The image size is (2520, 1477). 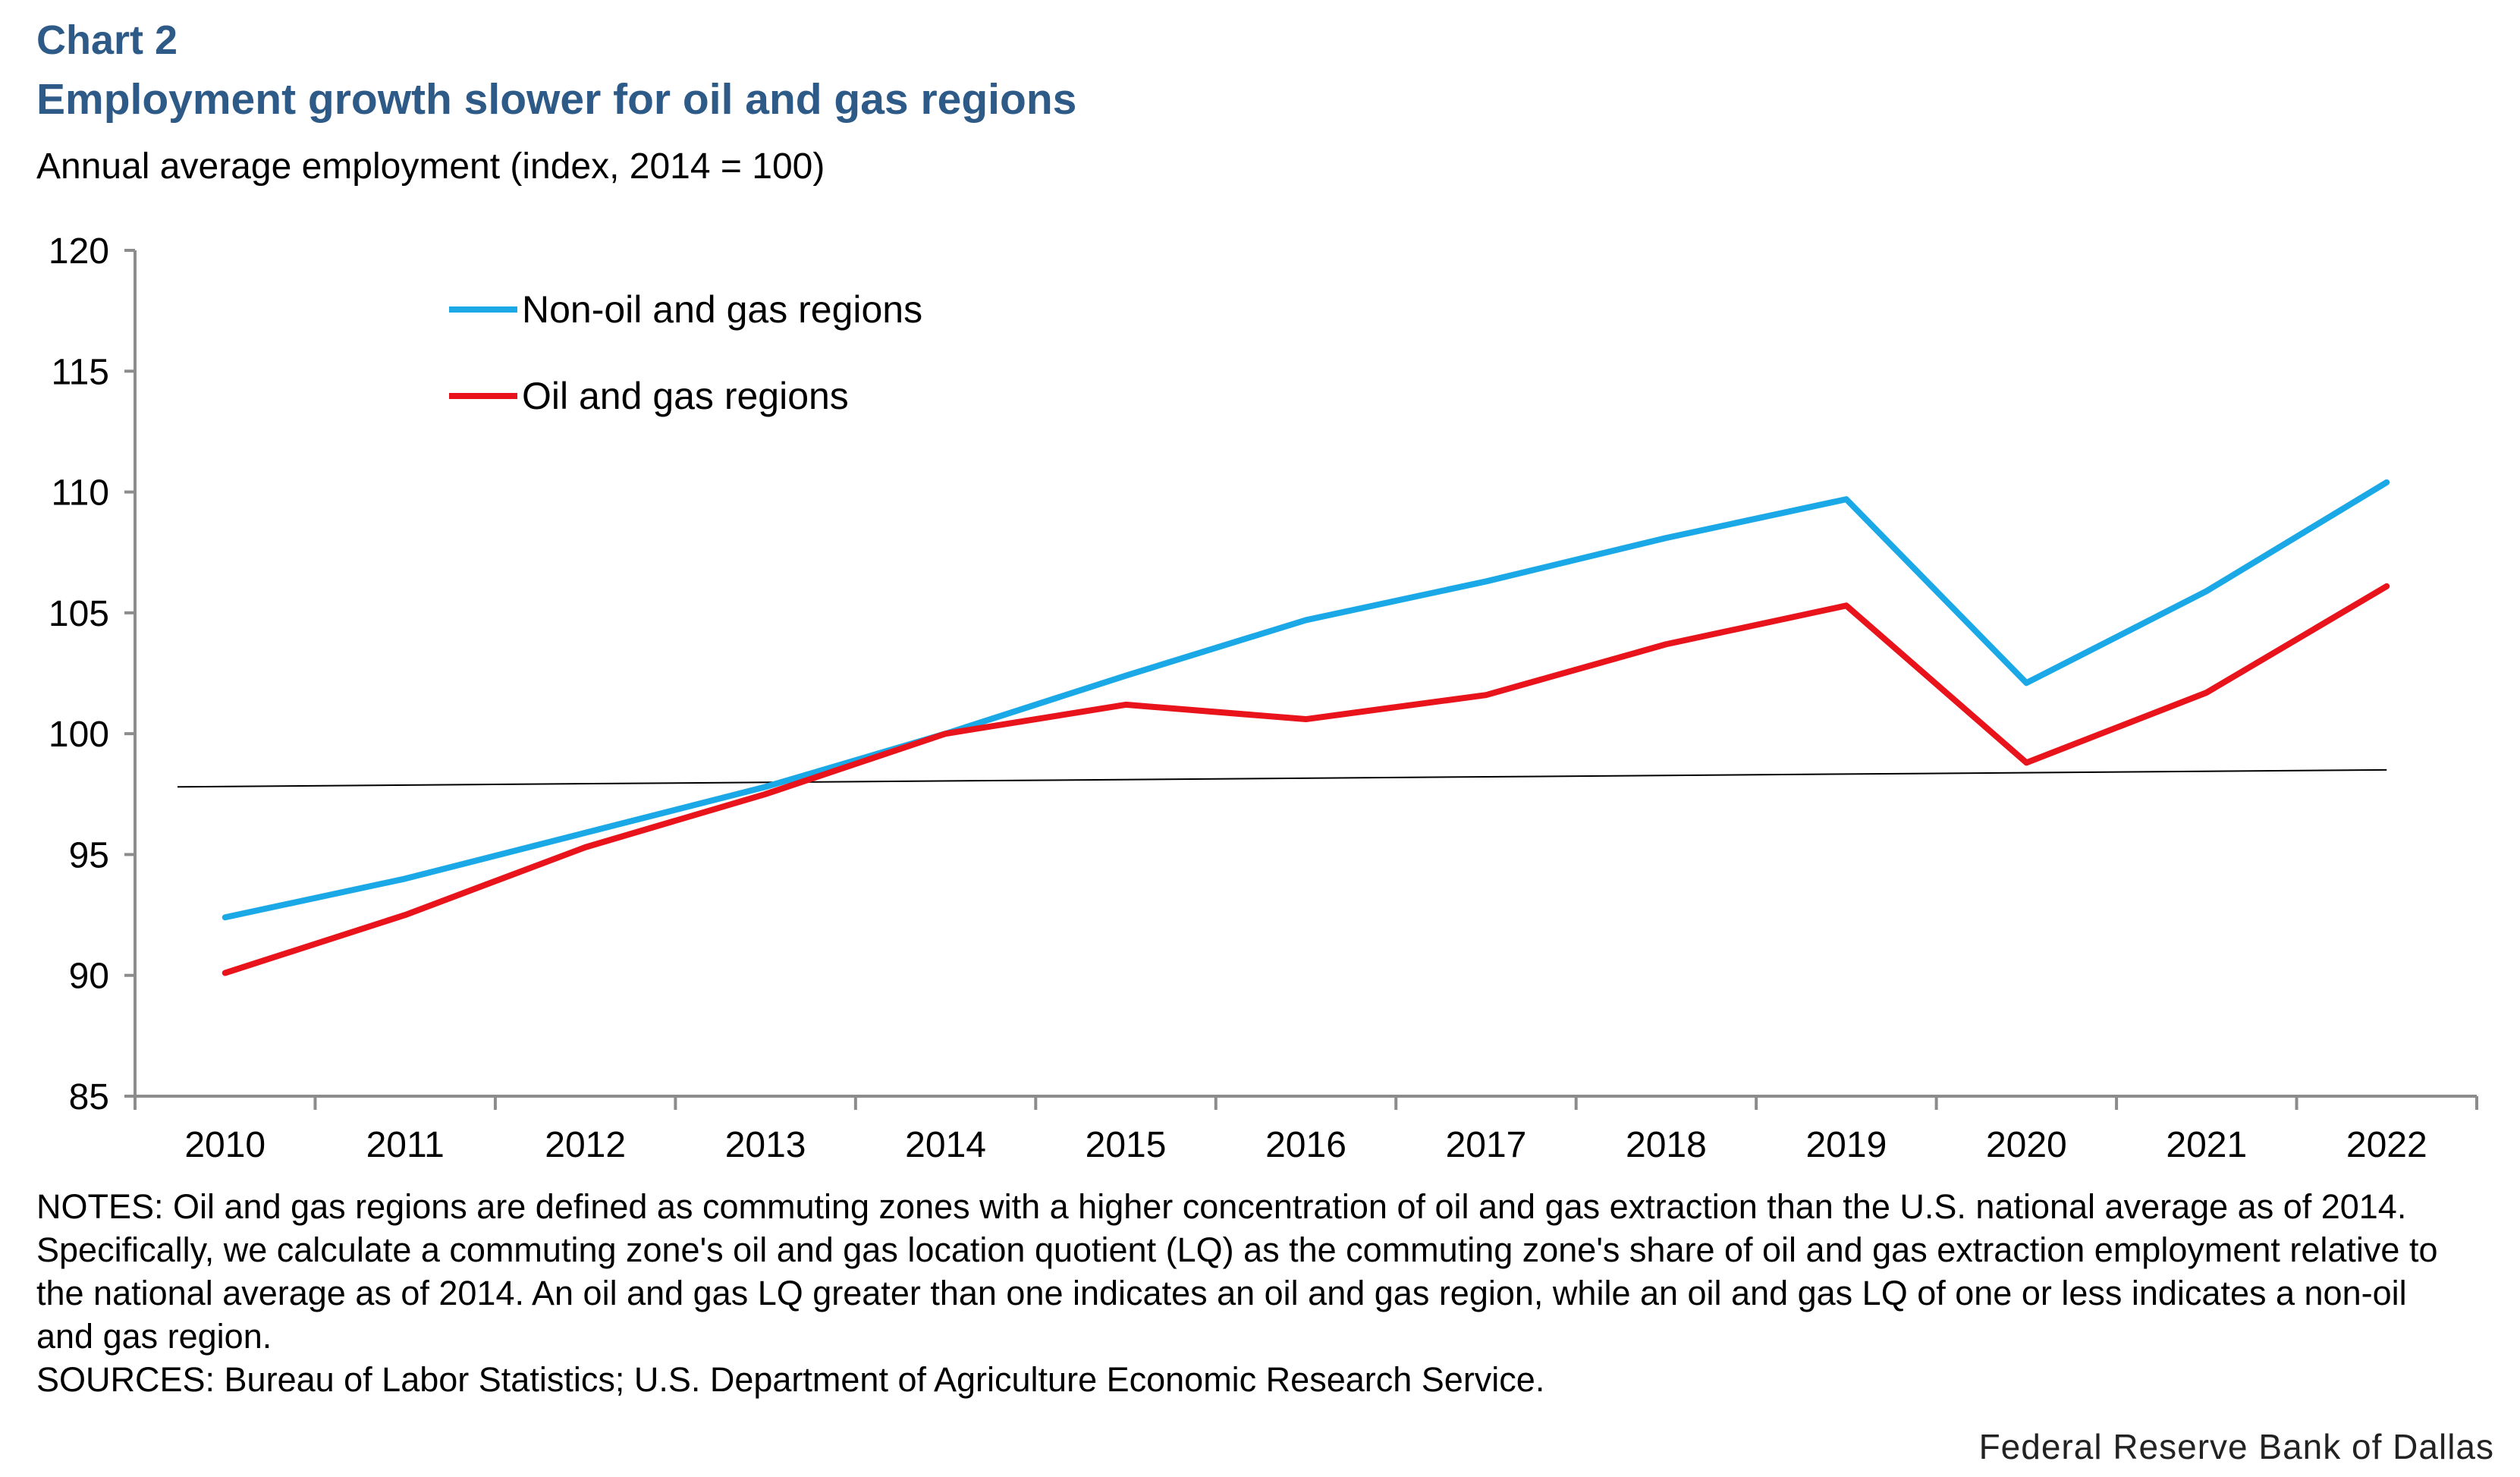 I want to click on x-tick-label: 2016, so click(x=1305, y=1145).